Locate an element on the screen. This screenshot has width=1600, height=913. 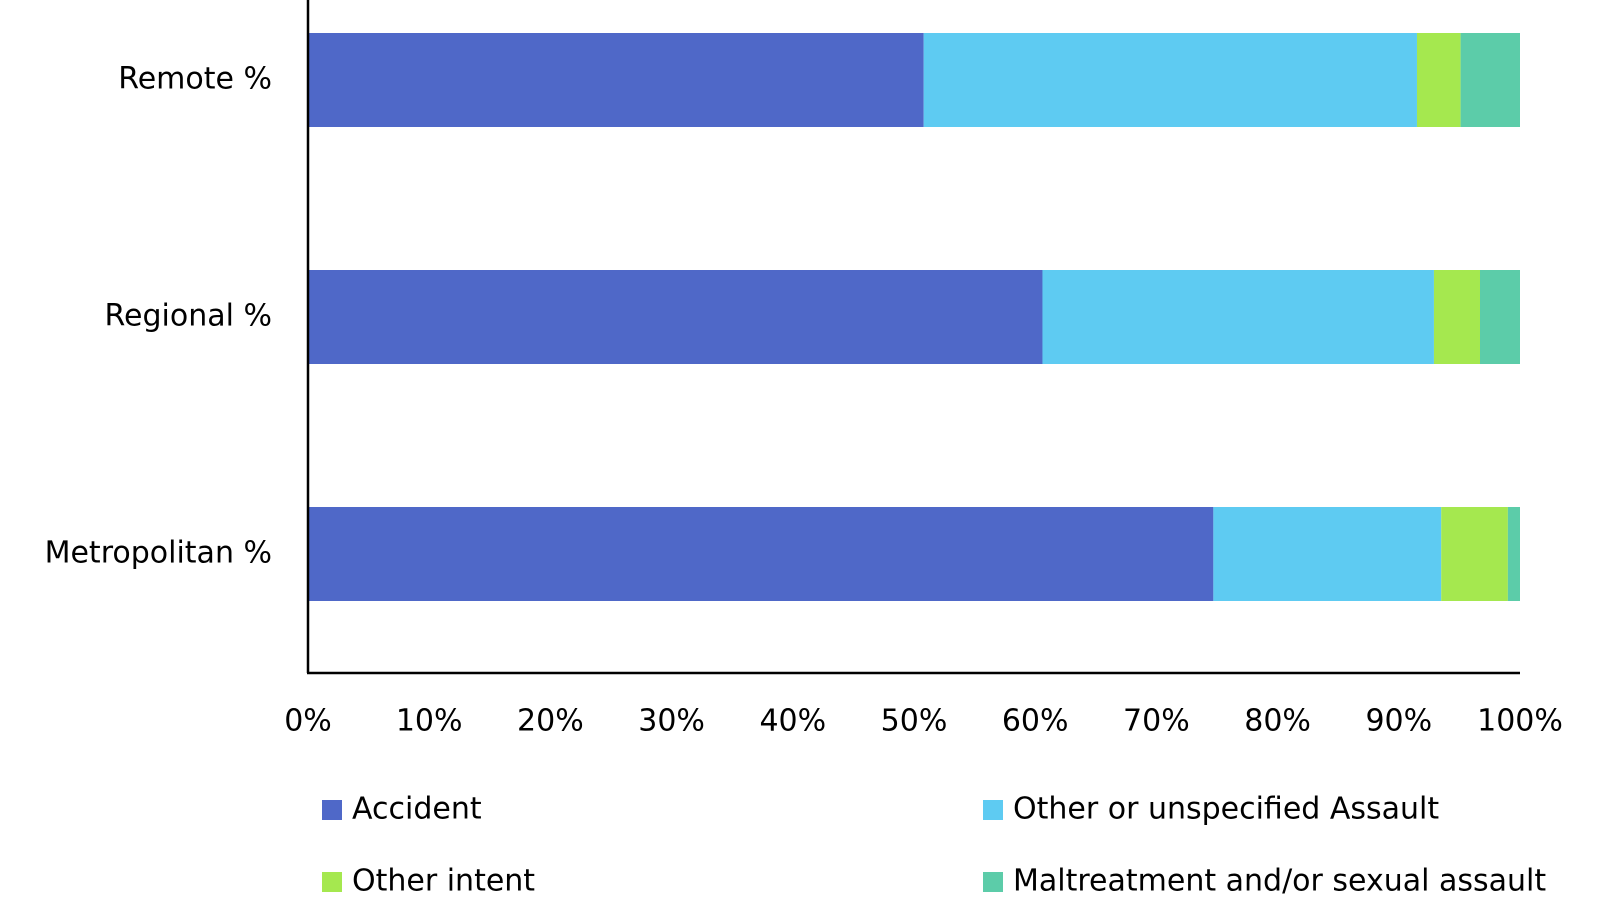
legend-swatch-maltreatment-and-or-sexual-assault is located at coordinates (993, 882).